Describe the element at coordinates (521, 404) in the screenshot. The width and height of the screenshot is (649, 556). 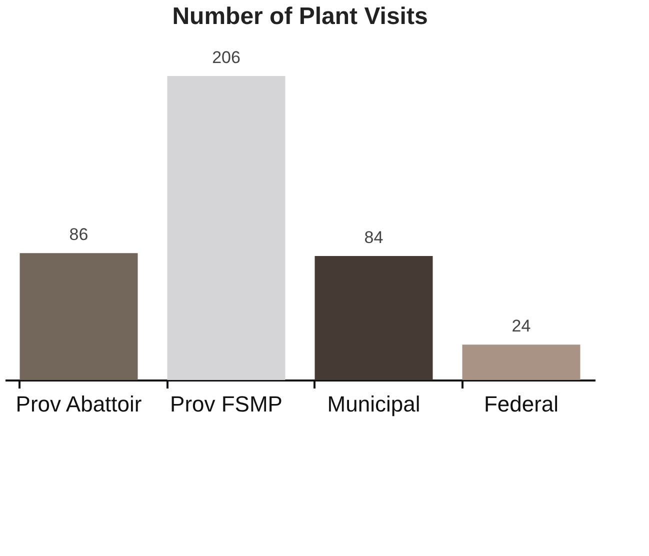
I see `x-tick-label: Federal` at that location.